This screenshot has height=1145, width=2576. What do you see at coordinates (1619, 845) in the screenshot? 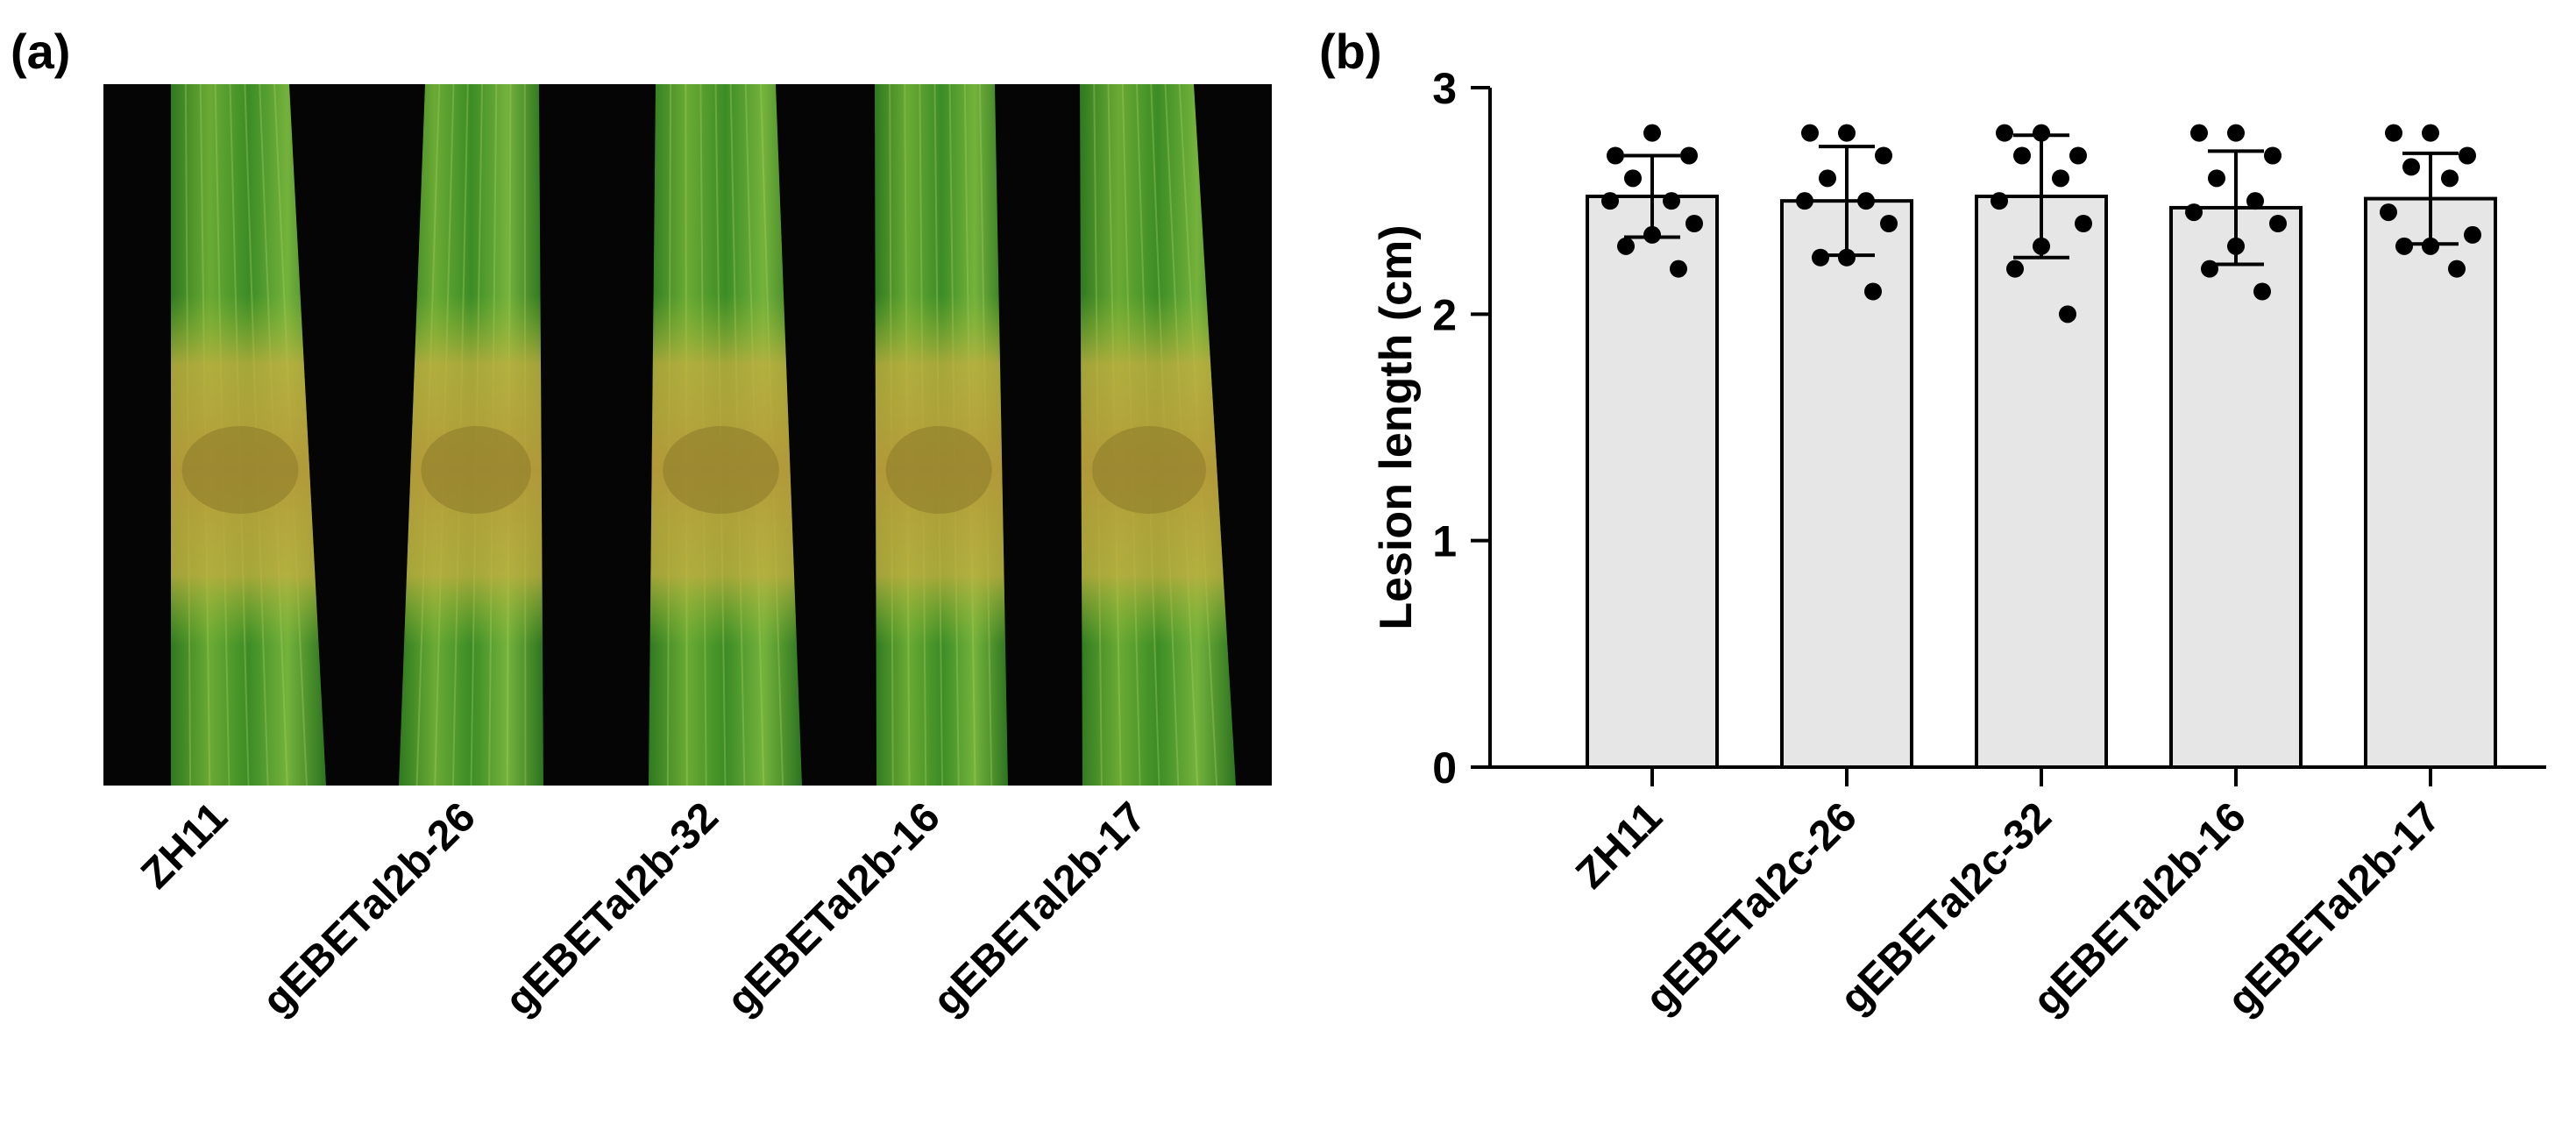
I see `x-tick-label-1: ZH11` at bounding box center [1619, 845].